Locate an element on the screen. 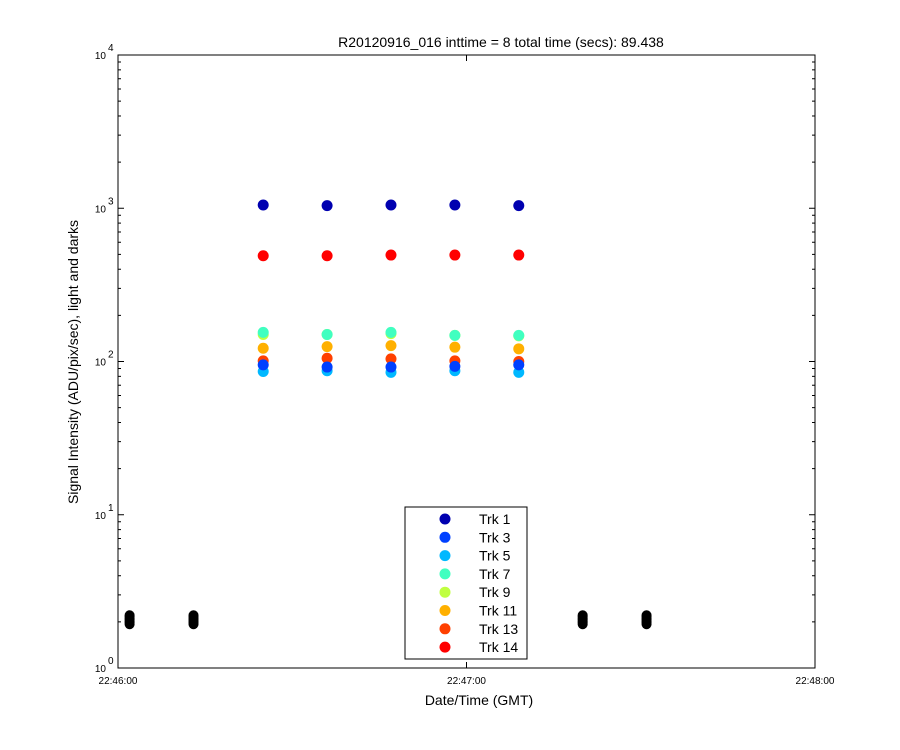 The image size is (900, 750). y-tick-label-exponent: 3 is located at coordinates (111, 201).